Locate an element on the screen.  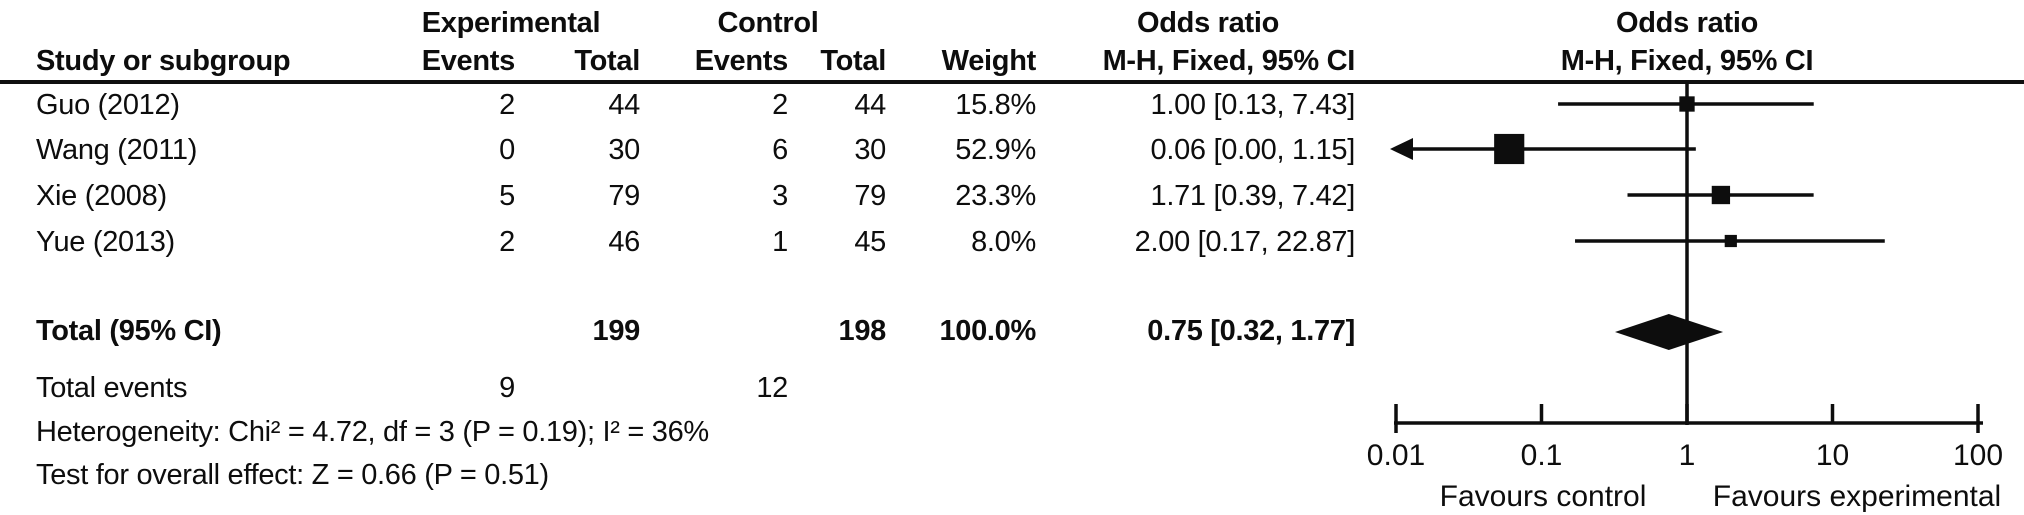
weight-value: 52.9% is located at coordinates (995, 150).